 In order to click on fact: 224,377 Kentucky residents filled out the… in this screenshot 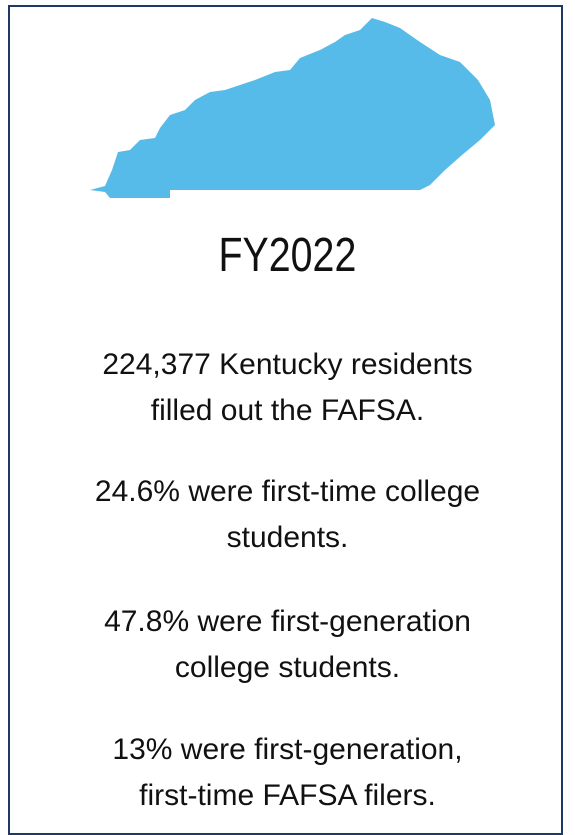, I will do `click(287, 388)`.